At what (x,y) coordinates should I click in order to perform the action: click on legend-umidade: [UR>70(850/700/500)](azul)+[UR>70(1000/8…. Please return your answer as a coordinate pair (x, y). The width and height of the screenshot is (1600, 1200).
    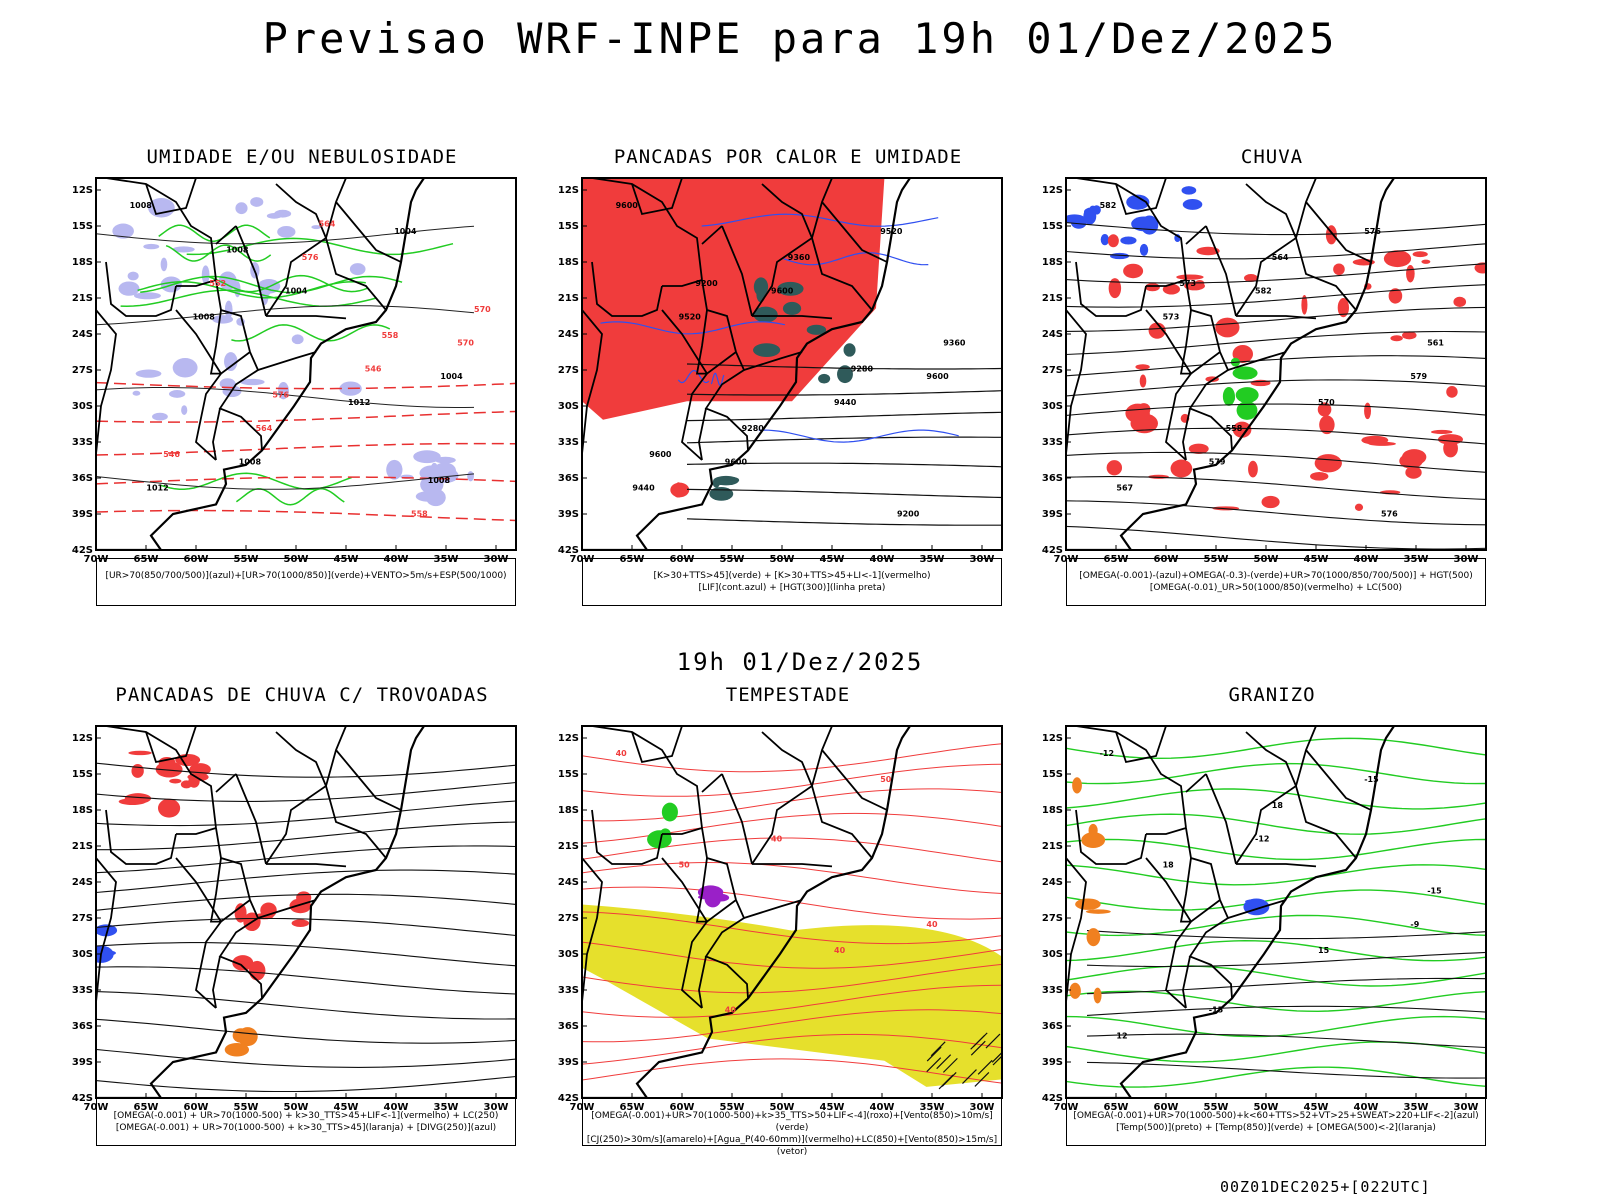
    Looking at the image, I should click on (306, 582).